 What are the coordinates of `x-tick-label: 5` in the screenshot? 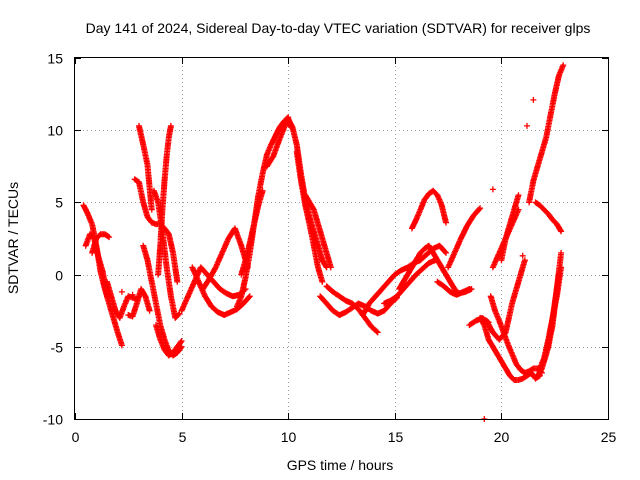 It's located at (183, 437).